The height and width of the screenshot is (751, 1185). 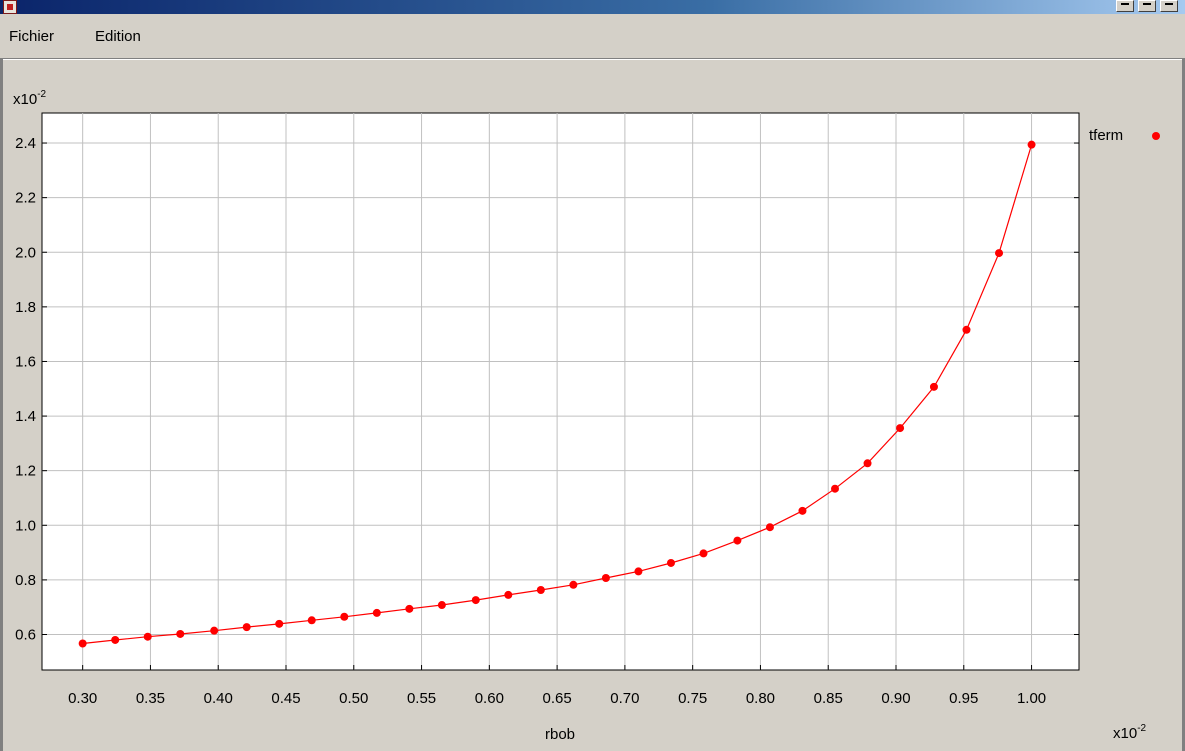 What do you see at coordinates (1156, 136) in the screenshot?
I see `legend-marker-tferm` at bounding box center [1156, 136].